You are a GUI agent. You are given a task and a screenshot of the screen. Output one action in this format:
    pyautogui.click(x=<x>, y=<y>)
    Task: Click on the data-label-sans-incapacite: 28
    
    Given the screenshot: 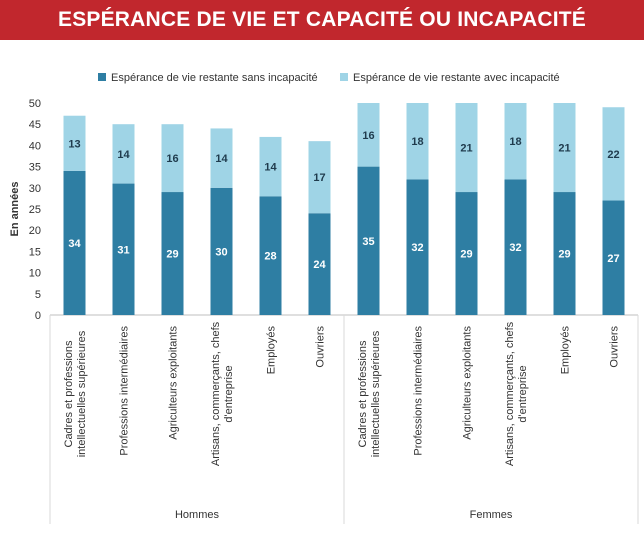 What is the action you would take?
    pyautogui.click(x=270, y=257)
    